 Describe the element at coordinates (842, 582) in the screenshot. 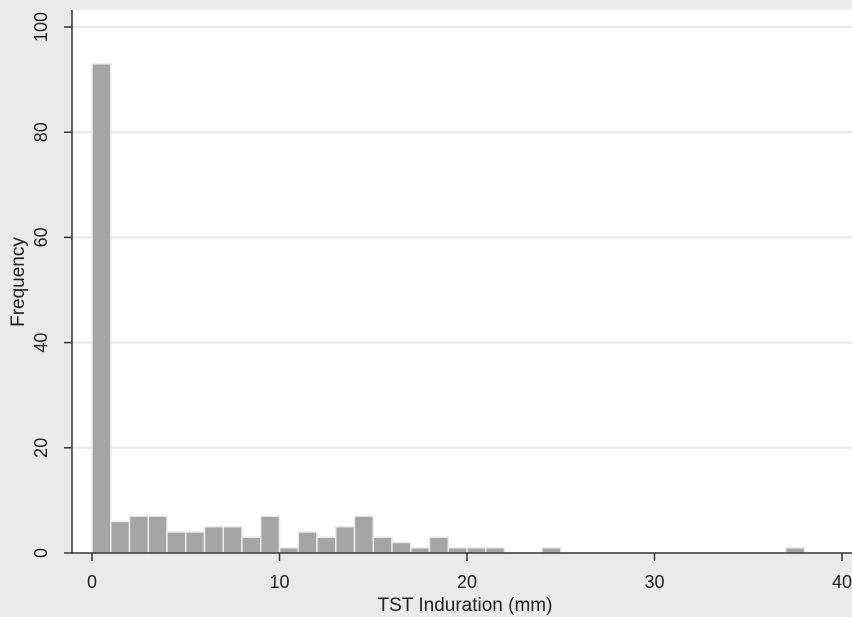

I see `x-tick-label: 40` at that location.